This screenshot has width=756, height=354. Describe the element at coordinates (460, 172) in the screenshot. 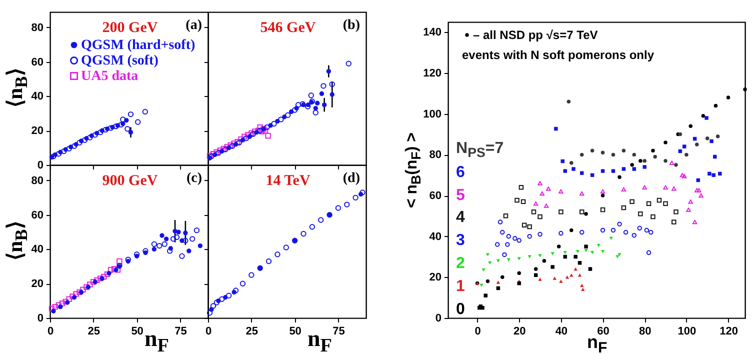

I see `text: 6` at that location.